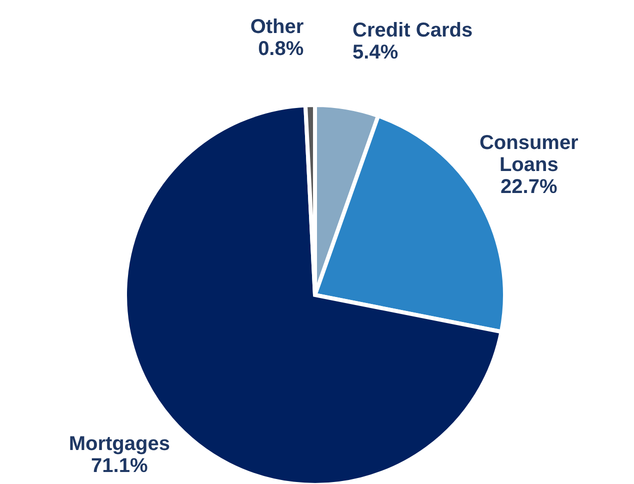 The height and width of the screenshot is (484, 634). Describe the element at coordinates (529, 154) in the screenshot. I see `slice-label: Consumer Loans` at that location.